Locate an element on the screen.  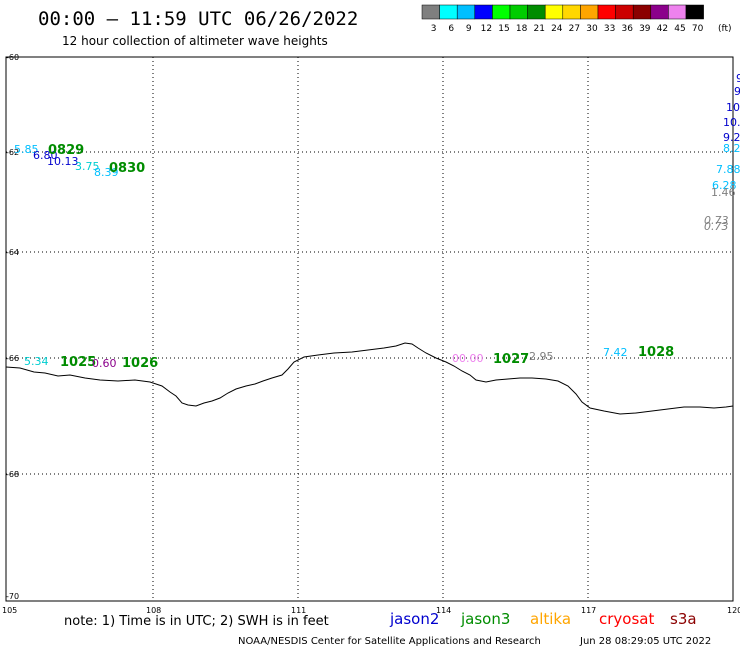
satellite-name: jason2 is located at coordinates (414, 619).